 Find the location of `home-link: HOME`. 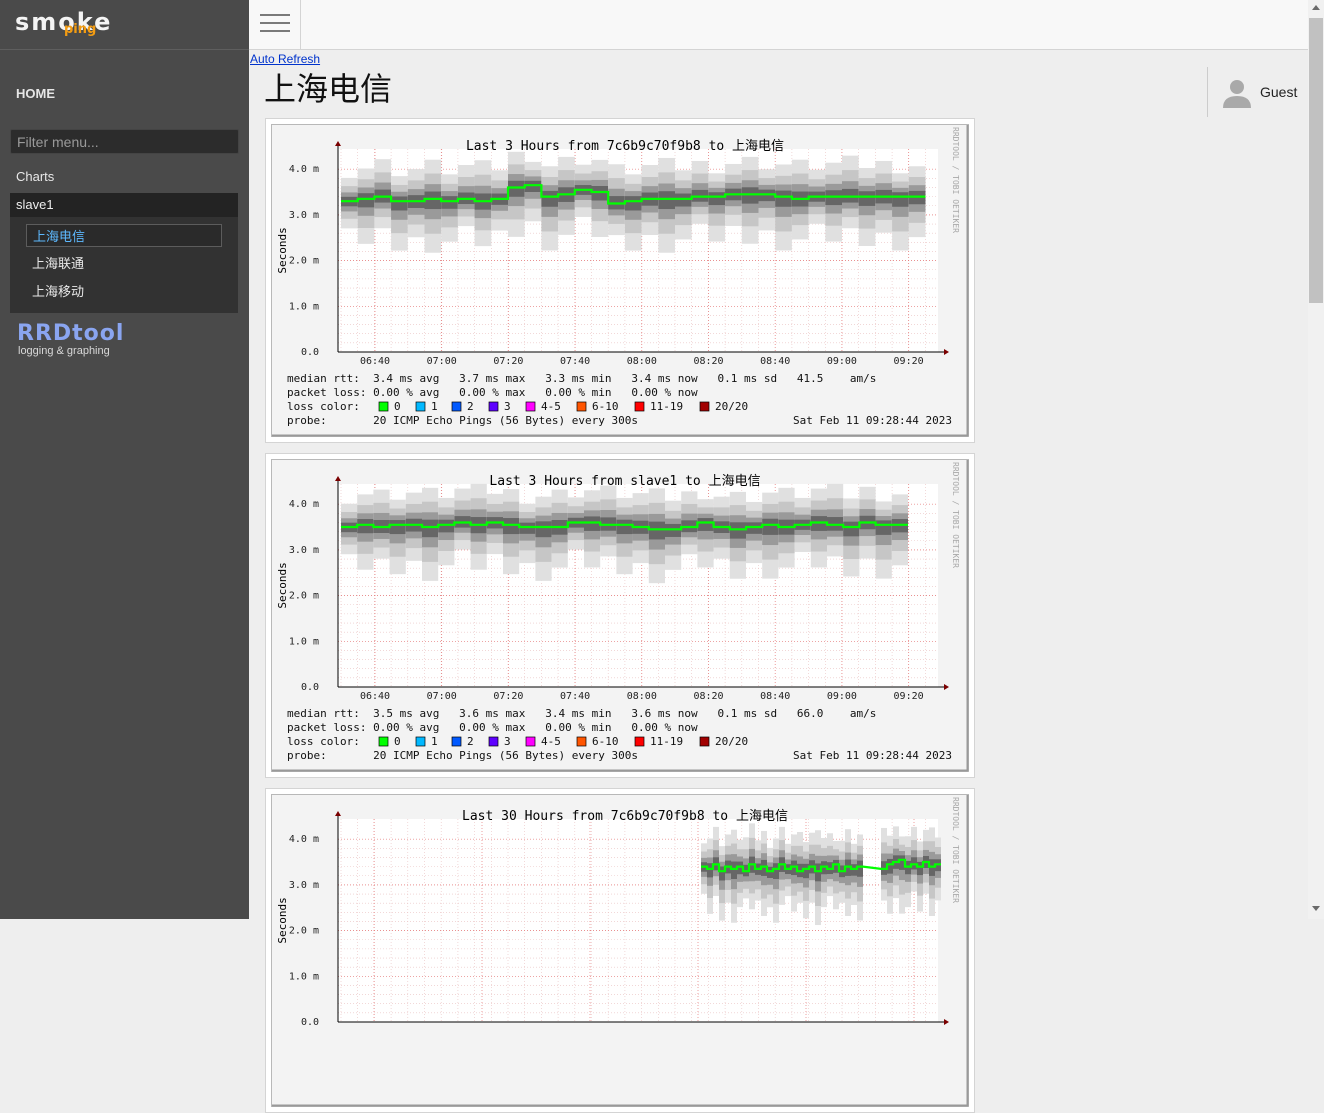

home-link: HOME is located at coordinates (35, 93).